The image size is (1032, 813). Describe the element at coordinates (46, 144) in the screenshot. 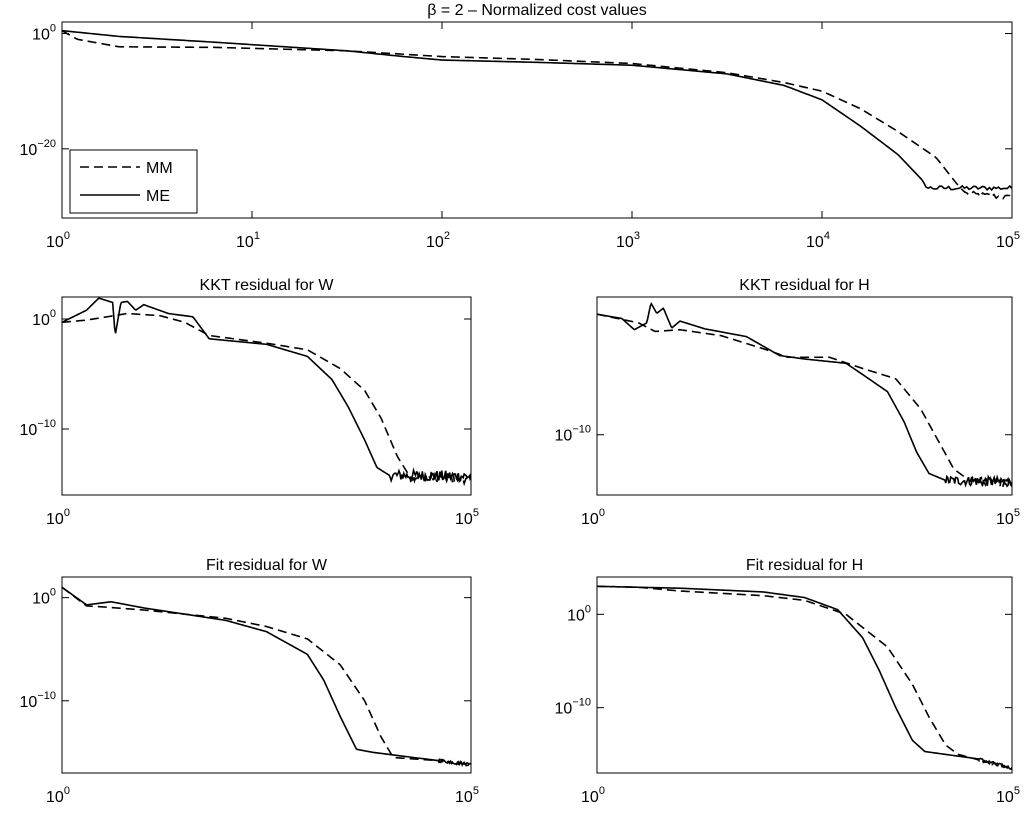

I see `y-tick-exponent: −20` at that location.